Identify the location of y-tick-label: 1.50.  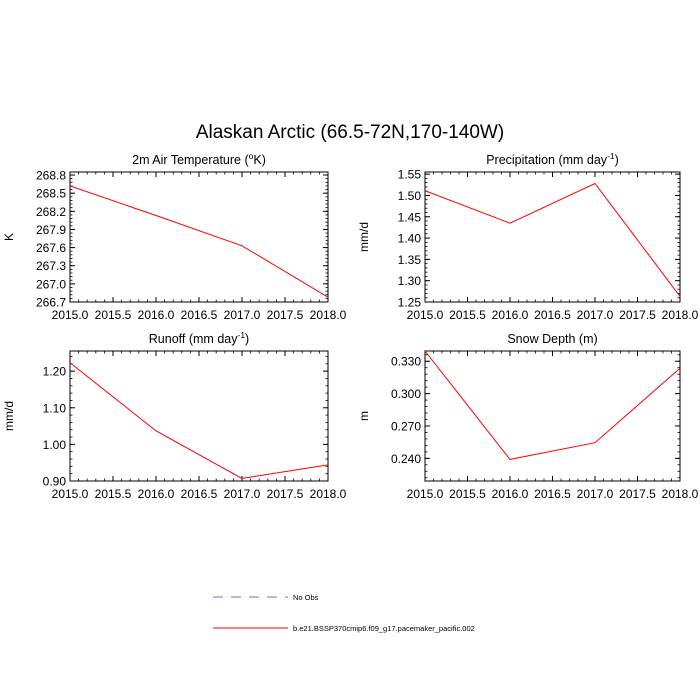
(410, 196).